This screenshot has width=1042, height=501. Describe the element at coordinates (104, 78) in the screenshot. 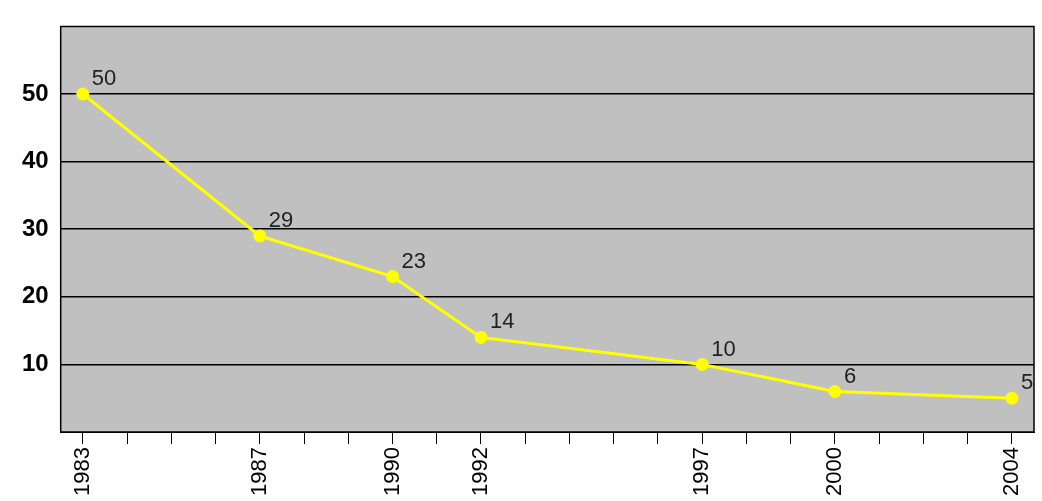

I see `data-label: 50` at that location.